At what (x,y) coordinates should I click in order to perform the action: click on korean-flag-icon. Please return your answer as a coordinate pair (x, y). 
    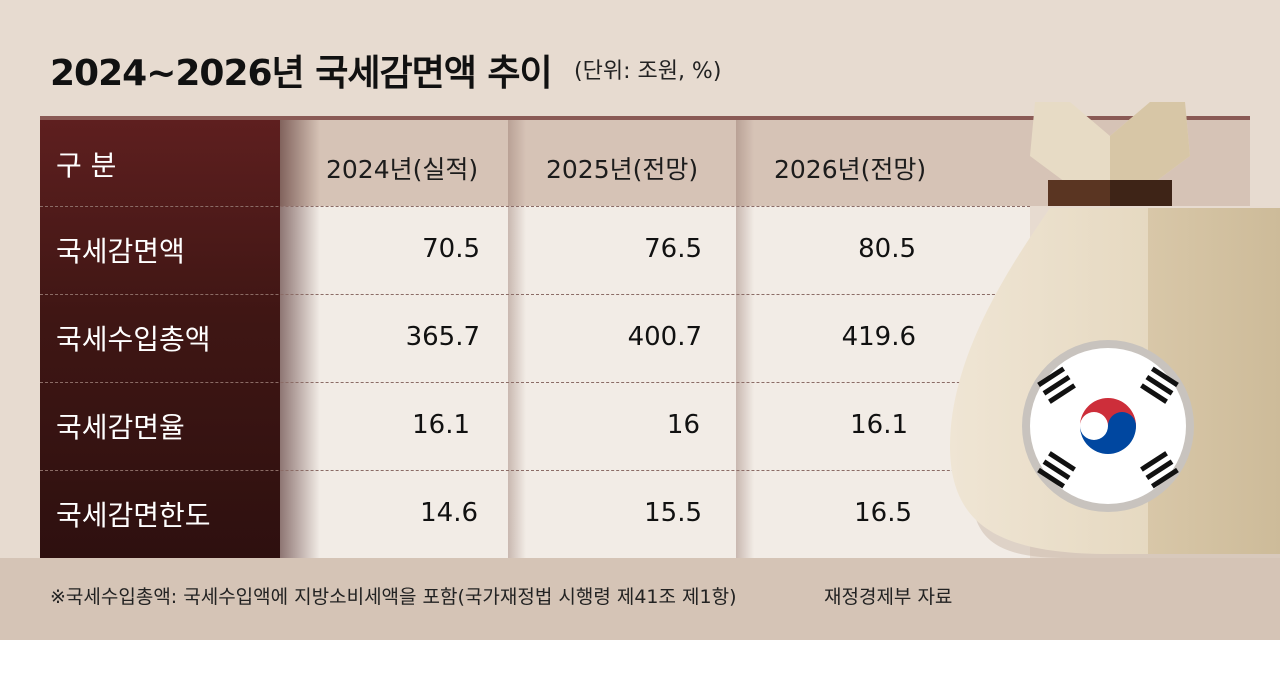
    Looking at the image, I should click on (1108, 426).